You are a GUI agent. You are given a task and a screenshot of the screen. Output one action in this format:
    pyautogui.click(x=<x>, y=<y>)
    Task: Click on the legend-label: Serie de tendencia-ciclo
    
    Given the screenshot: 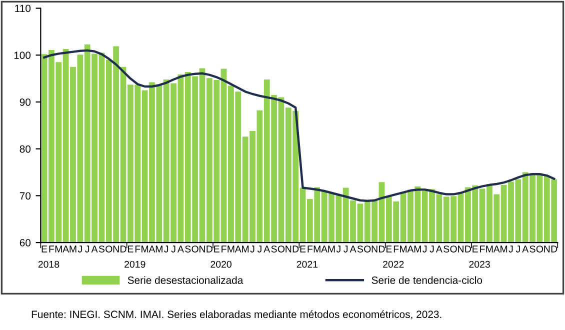 What is the action you would take?
    pyautogui.click(x=427, y=280)
    